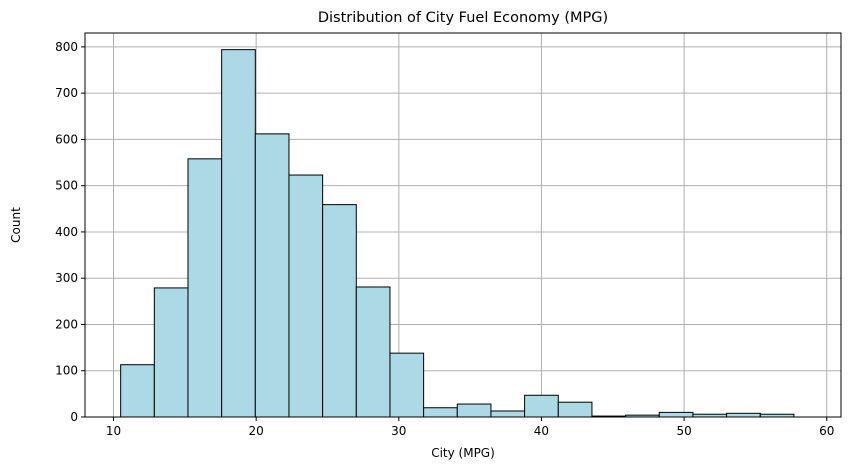 This screenshot has width=856, height=470. What do you see at coordinates (470, 427) in the screenshot?
I see `x-axis-ticks: 10 20 30 40 50 60` at bounding box center [470, 427].